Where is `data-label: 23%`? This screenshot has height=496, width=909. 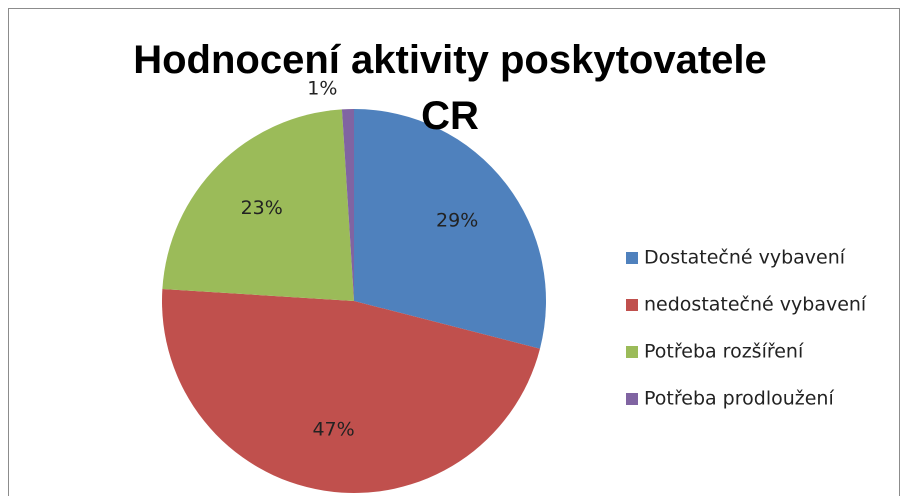 data-label: 23% is located at coordinates (262, 208).